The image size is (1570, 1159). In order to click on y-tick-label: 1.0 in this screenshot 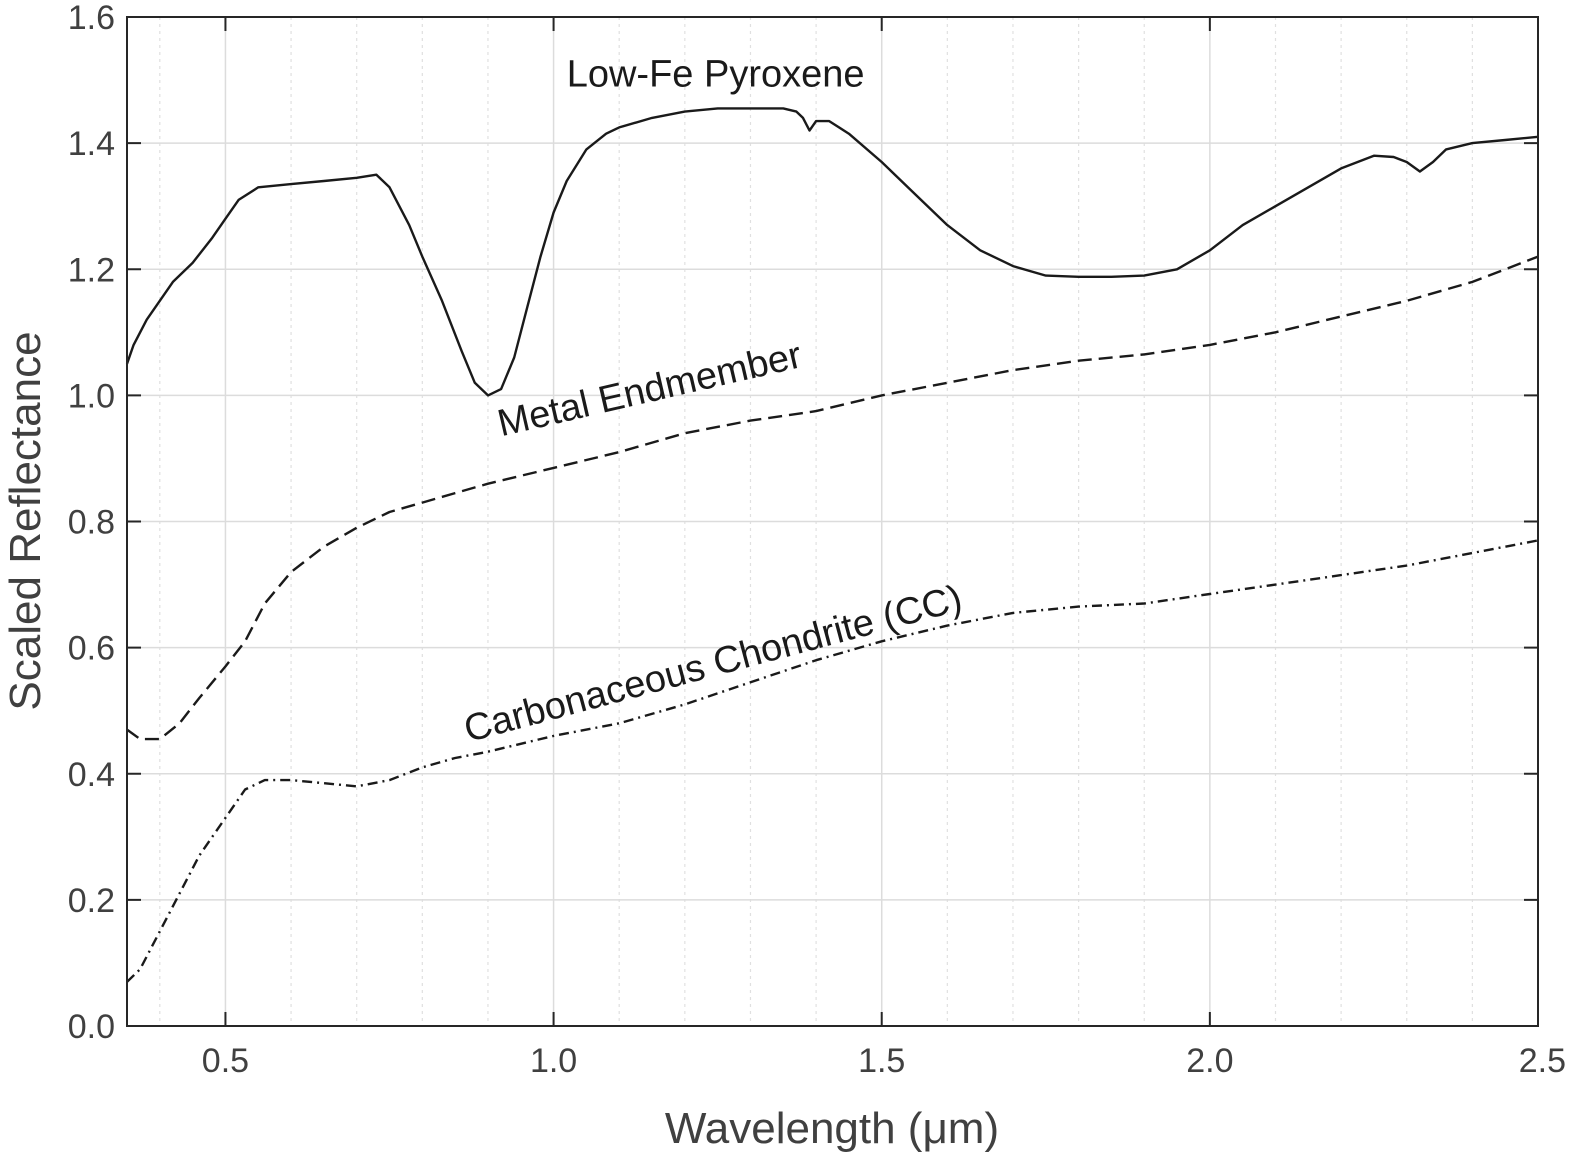, I will do `click(91, 396)`.